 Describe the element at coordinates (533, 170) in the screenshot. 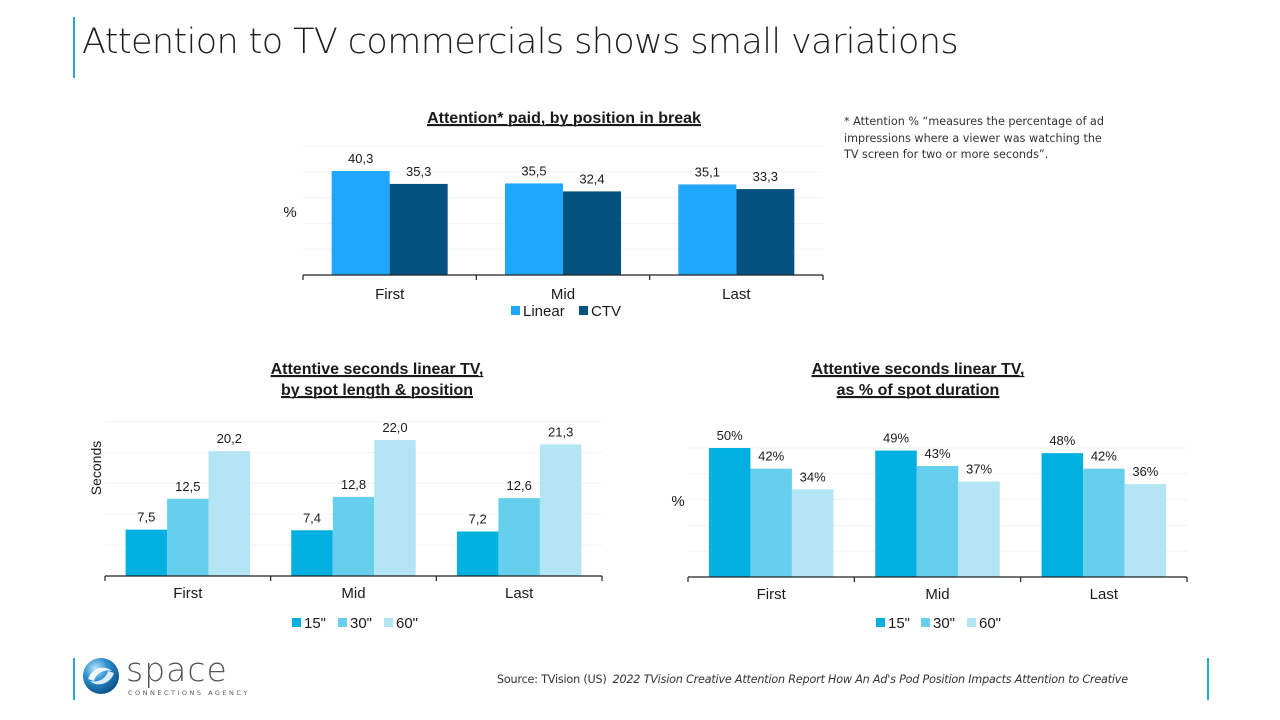

I see `data-label: 35,5` at that location.